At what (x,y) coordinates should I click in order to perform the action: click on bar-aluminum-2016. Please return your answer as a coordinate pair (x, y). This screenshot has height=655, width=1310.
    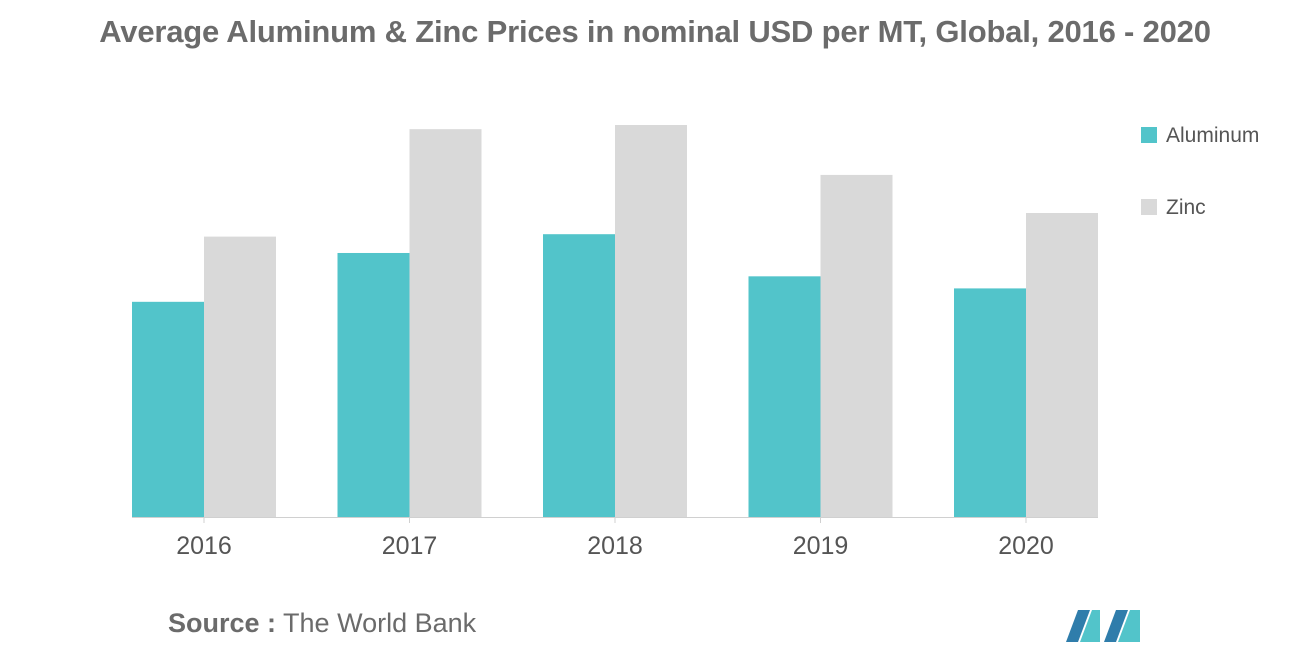
    Looking at the image, I should click on (168, 409).